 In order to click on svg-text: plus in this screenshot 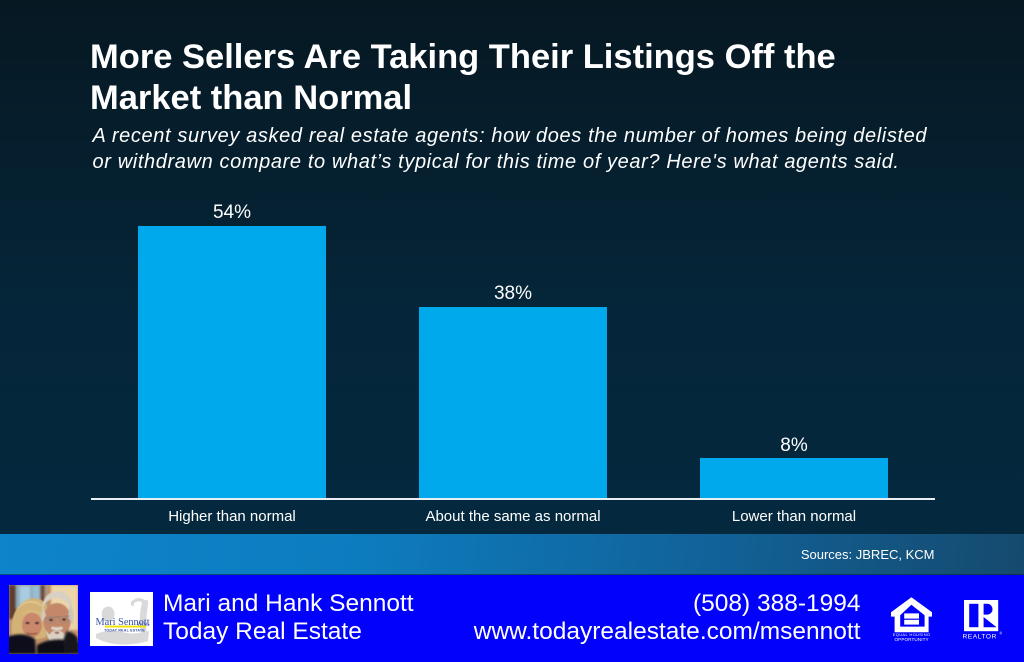, I will do `click(143, 623)`.